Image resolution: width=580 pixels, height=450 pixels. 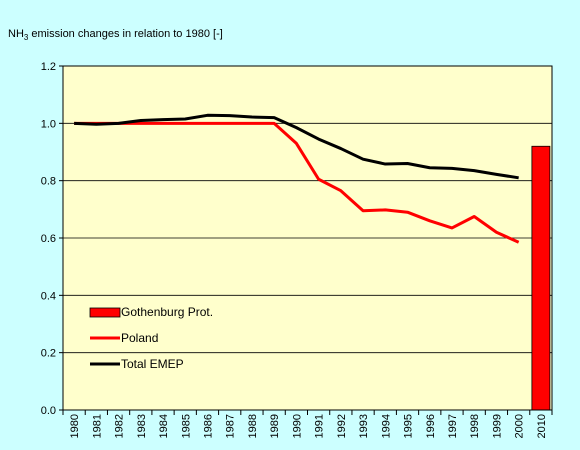 I want to click on x-tick-label: 1984, so click(x=164, y=426).